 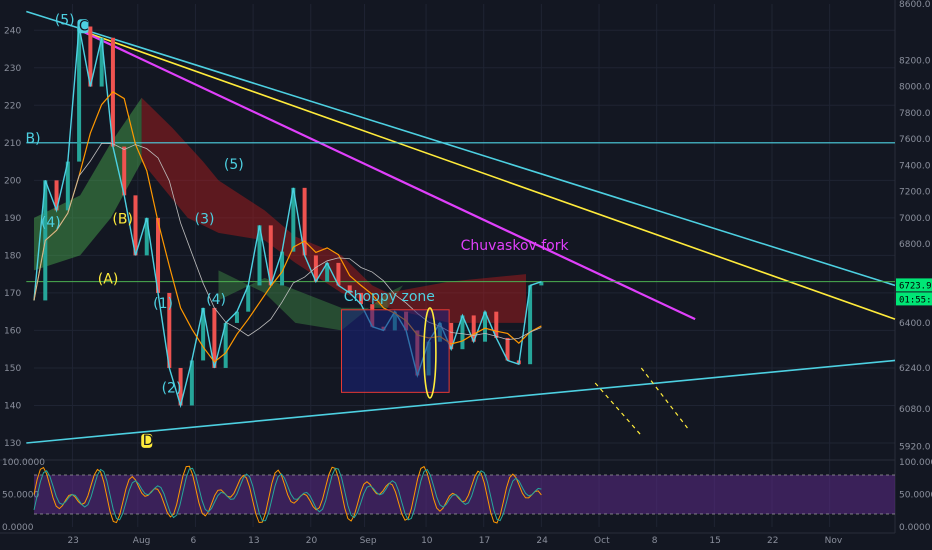 I want to click on x-axis-tick: Nov, so click(x=834, y=541).